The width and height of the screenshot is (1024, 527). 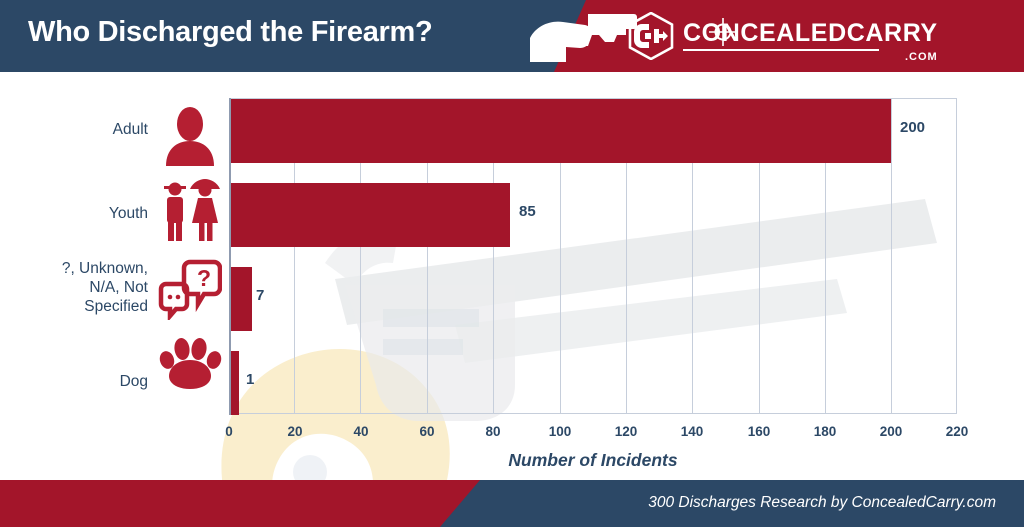 I want to click on xtick-80: 80, so click(x=493, y=431).